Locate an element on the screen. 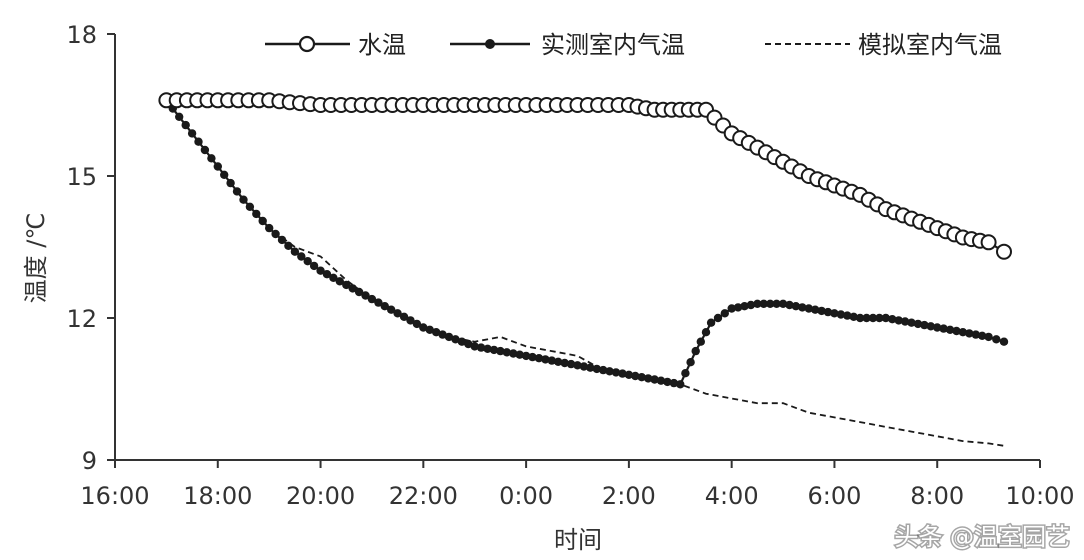 This screenshot has height=560, width=1084. y-tick-label: 12 is located at coordinates (81, 319).